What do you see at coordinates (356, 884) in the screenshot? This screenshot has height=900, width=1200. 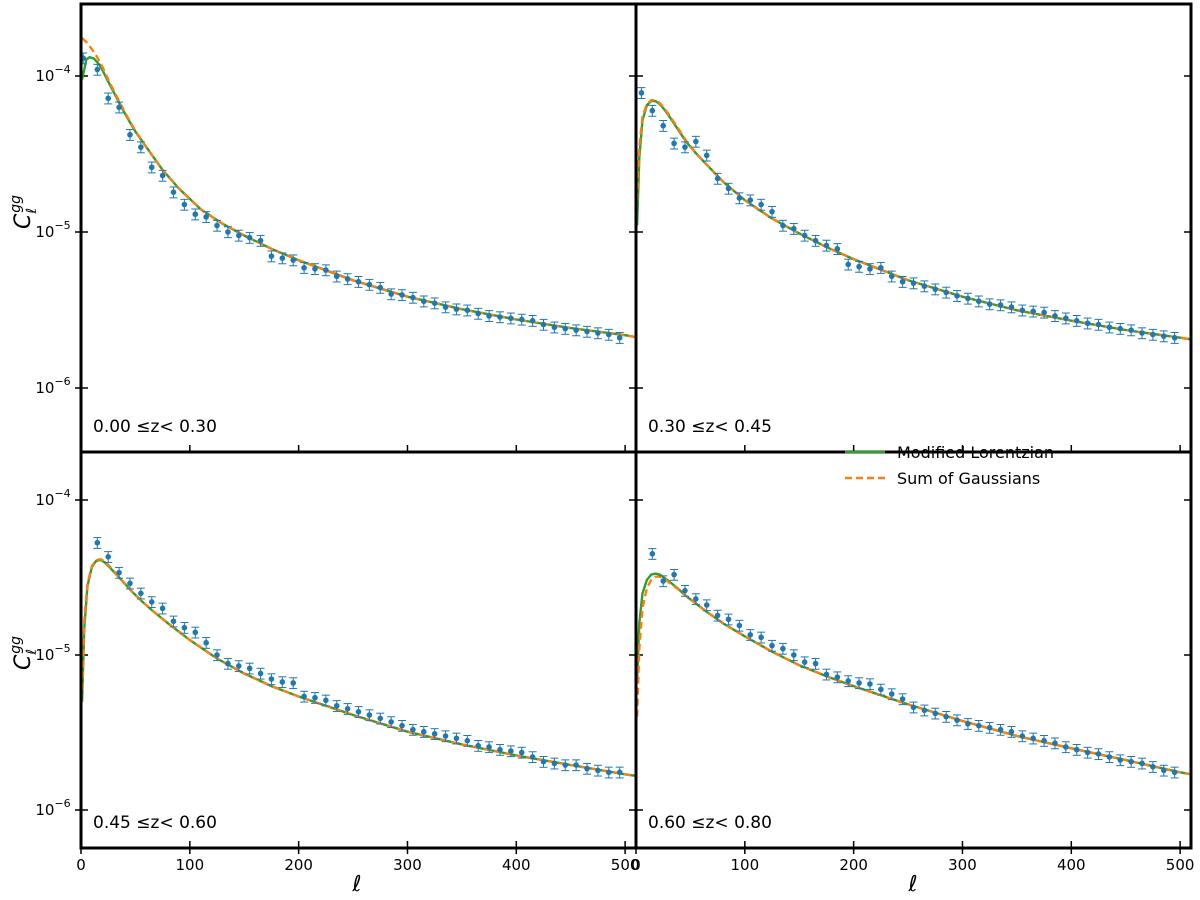 I see `x-axis-label-left: ℓ` at bounding box center [356, 884].